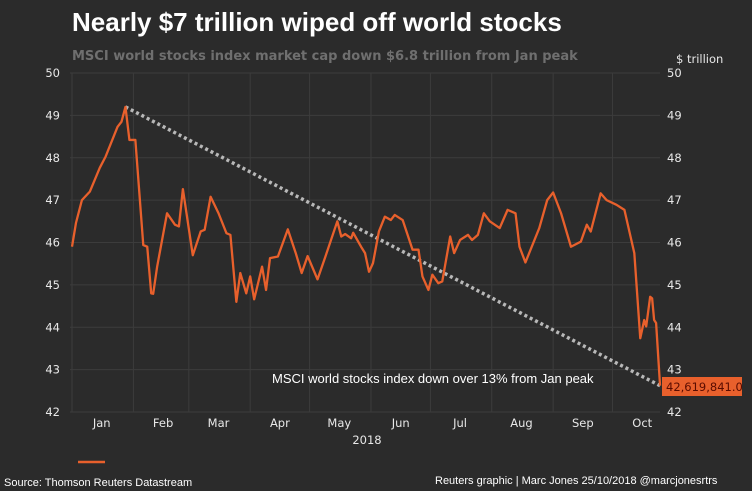 This screenshot has width=752, height=491. I want to click on x-tick-aug: Aug, so click(521, 423).